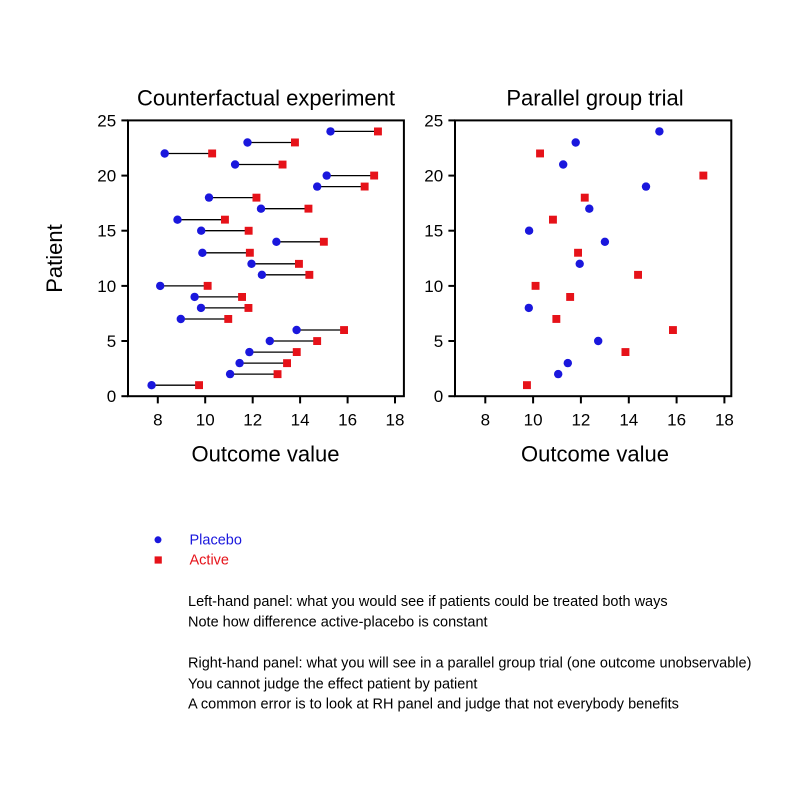 The width and height of the screenshot is (800, 800). I want to click on svg-text: Placebo, so click(216, 540).